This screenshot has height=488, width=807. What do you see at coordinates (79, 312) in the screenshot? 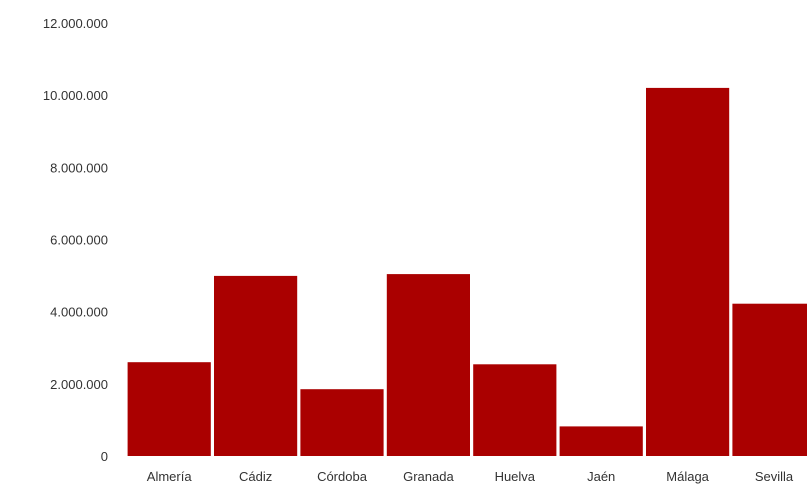
I see `y-tick-label: 4.000.000` at bounding box center [79, 312].